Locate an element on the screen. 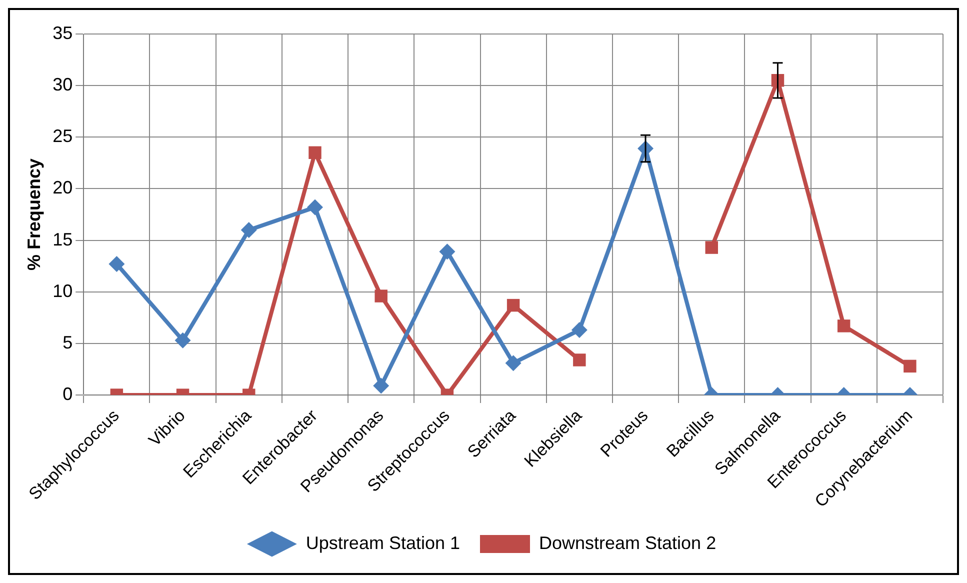  y-axis-title: % Frequency is located at coordinates (34, 214).